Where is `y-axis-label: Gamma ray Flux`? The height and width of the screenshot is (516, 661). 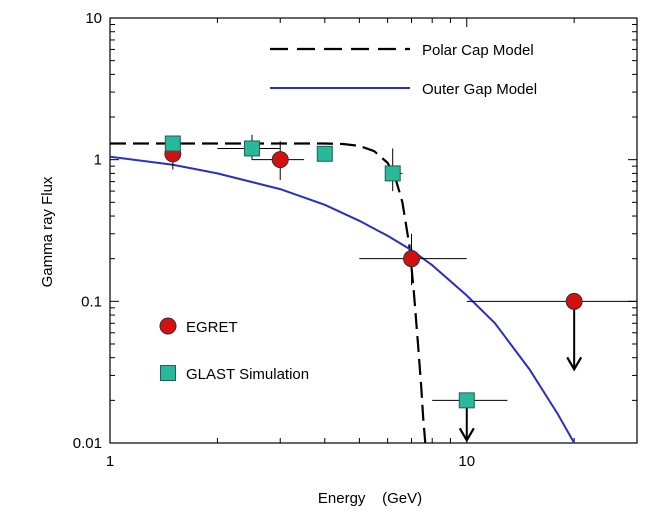
y-axis-label: Gamma ray Flux is located at coordinates (47, 231).